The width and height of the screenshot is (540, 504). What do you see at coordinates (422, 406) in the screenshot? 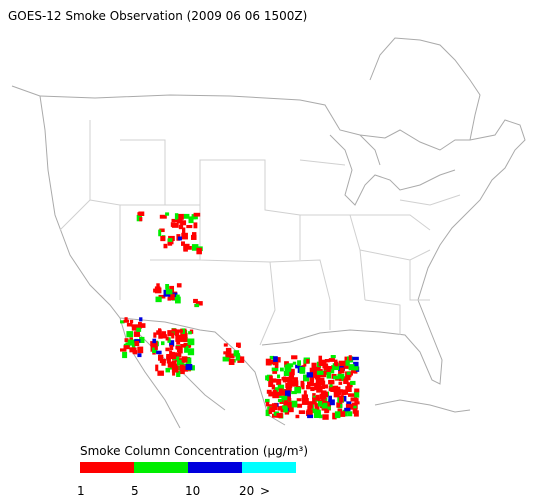
I see `cuba` at bounding box center [422, 406].